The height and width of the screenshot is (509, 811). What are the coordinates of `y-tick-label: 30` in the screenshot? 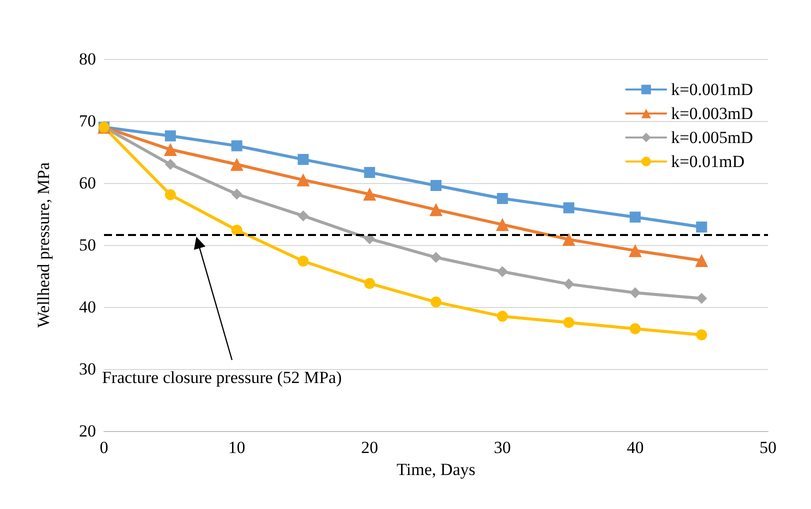 It's located at (87, 369).